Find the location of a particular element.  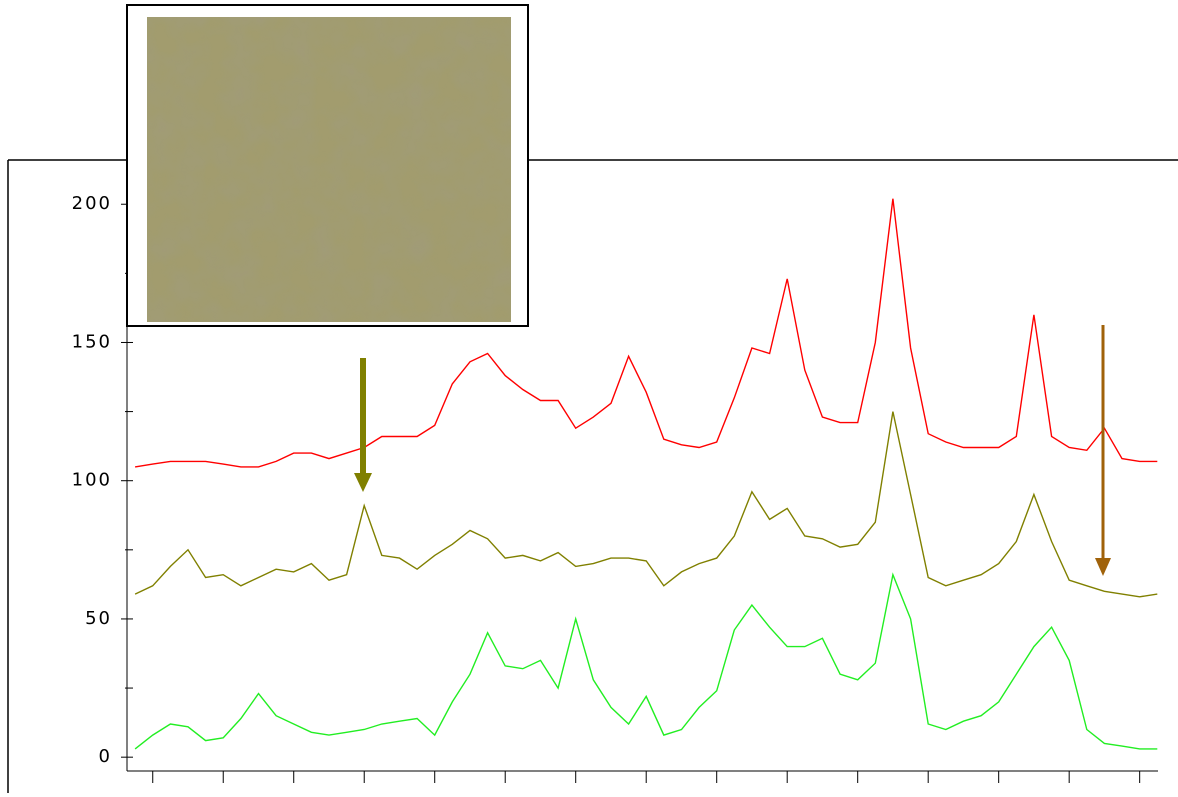

inset-photo-texture is located at coordinates (329, 169).